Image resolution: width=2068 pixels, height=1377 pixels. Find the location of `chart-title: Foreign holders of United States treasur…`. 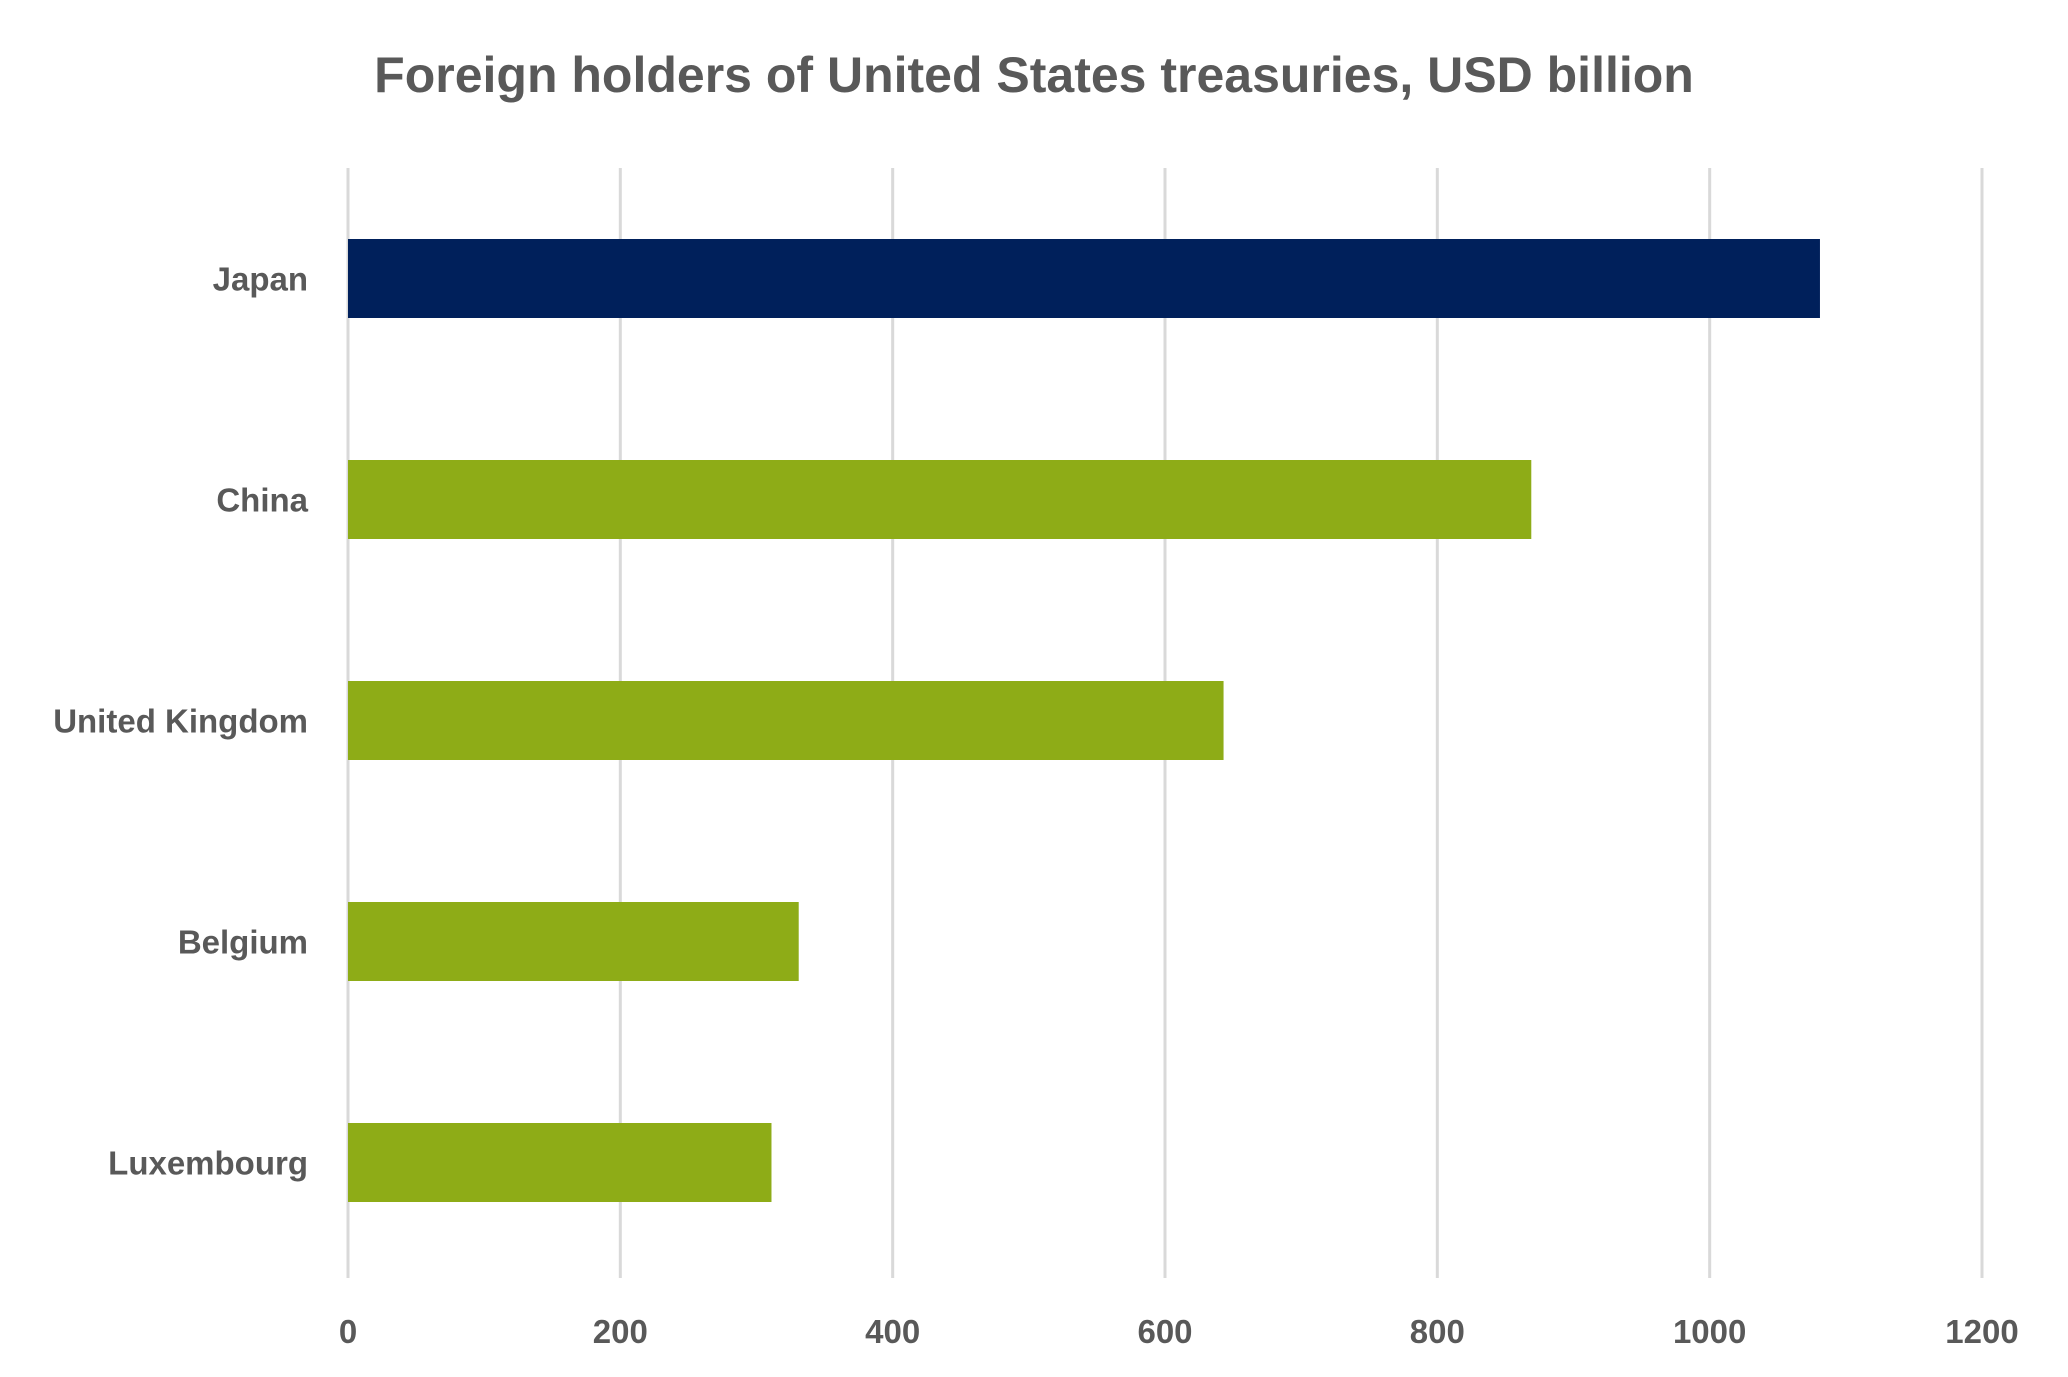

chart-title: Foreign holders of United States treasur… is located at coordinates (1034, 75).